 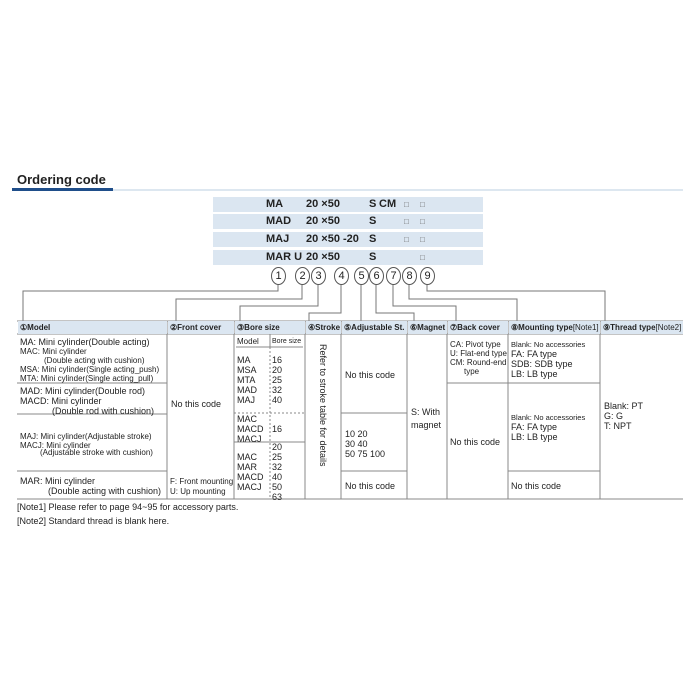 What do you see at coordinates (607, 327) in the screenshot?
I see `header-num: ⑨` at bounding box center [607, 327].